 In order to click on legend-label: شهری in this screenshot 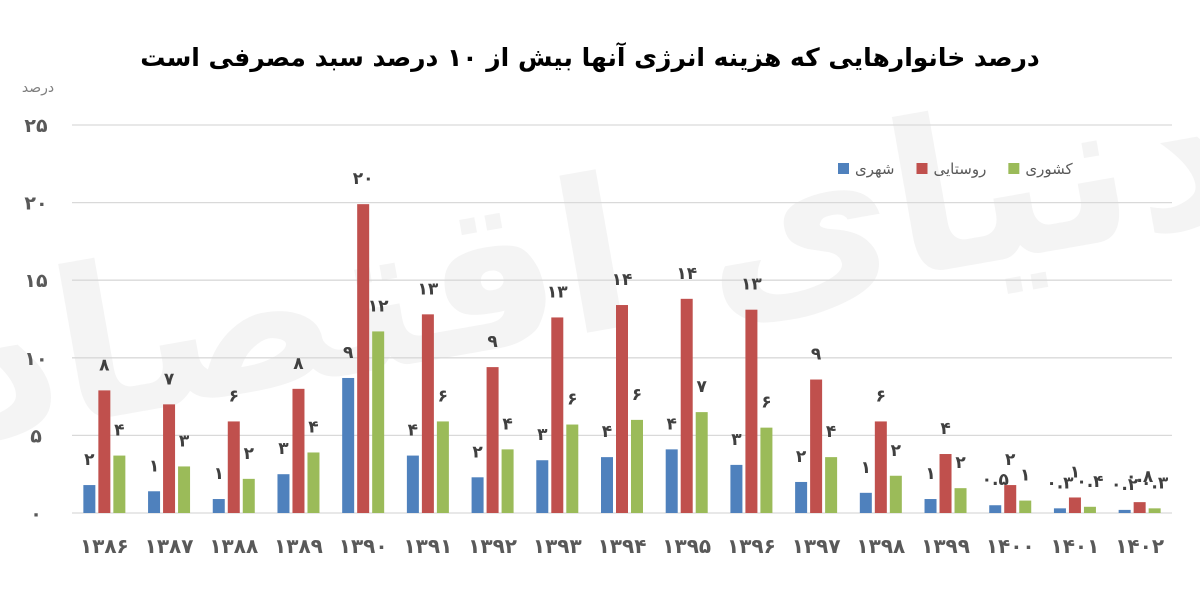, I will do `click(875, 169)`.